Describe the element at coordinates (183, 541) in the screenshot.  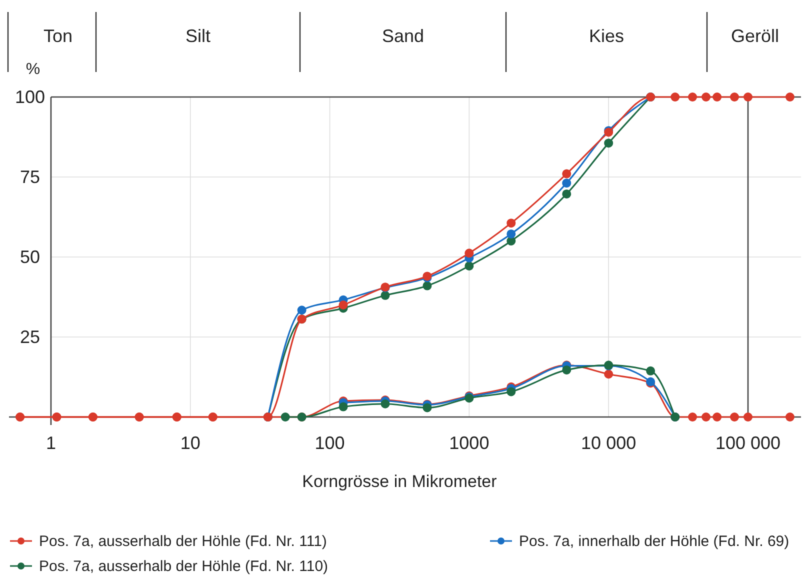
I see `legend-label: Pos. 7a, ausserhalb der Höhle (Fd. Nr. 111)` at that location.